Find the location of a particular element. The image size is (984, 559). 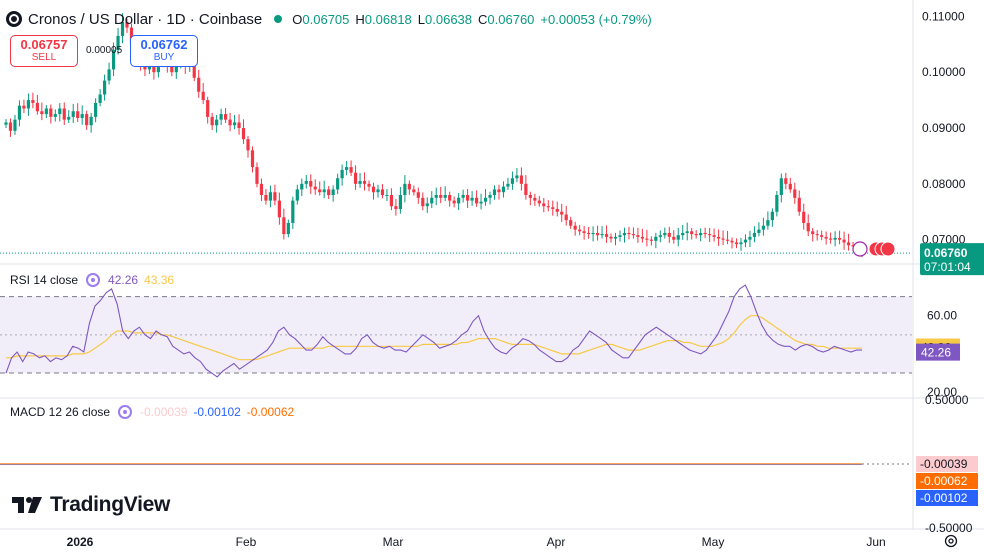

tradingview-logo: TradingView is located at coordinates (91, 505).